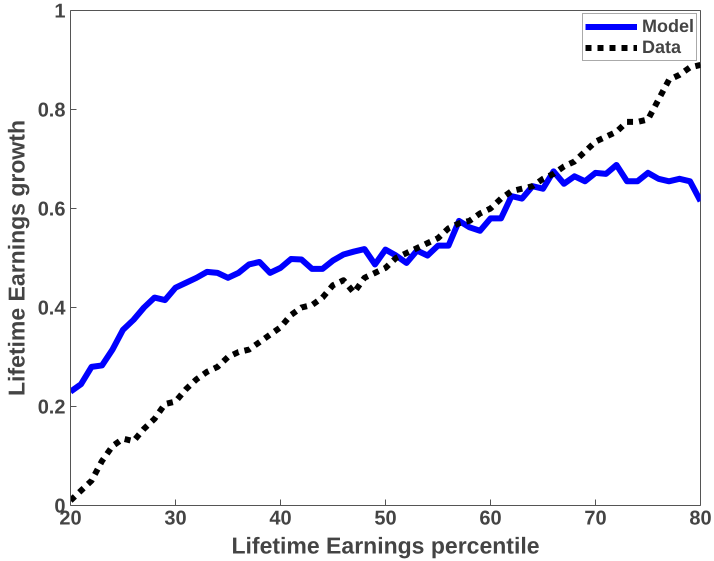 The image size is (714, 561). Describe the element at coordinates (60, 11) in the screenshot. I see `y-tick-label: 1` at that location.